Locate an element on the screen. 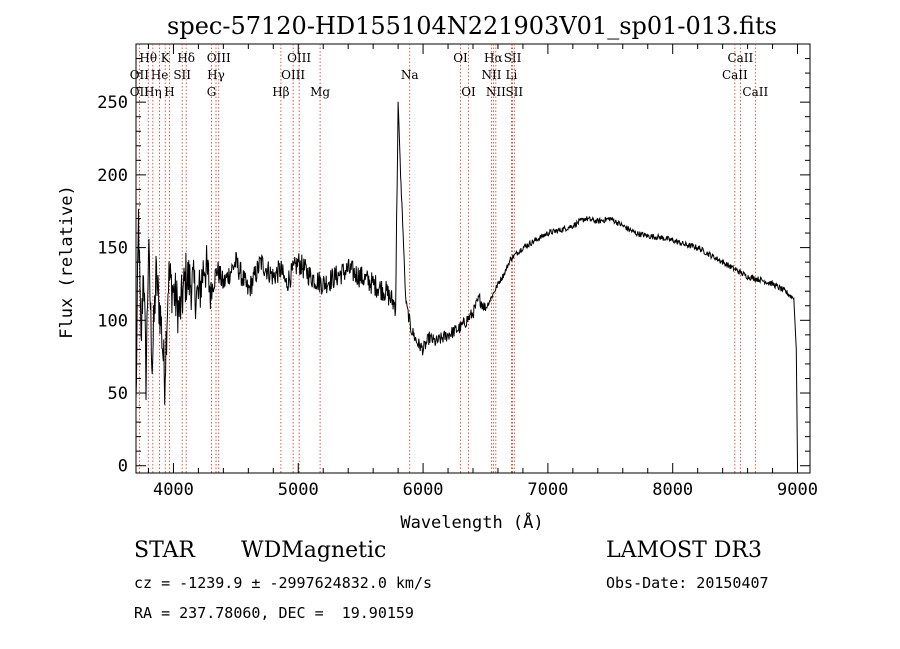 Image resolution: width=900 pixels, height=649 pixels. y-tick-label: 50 is located at coordinates (118, 394).